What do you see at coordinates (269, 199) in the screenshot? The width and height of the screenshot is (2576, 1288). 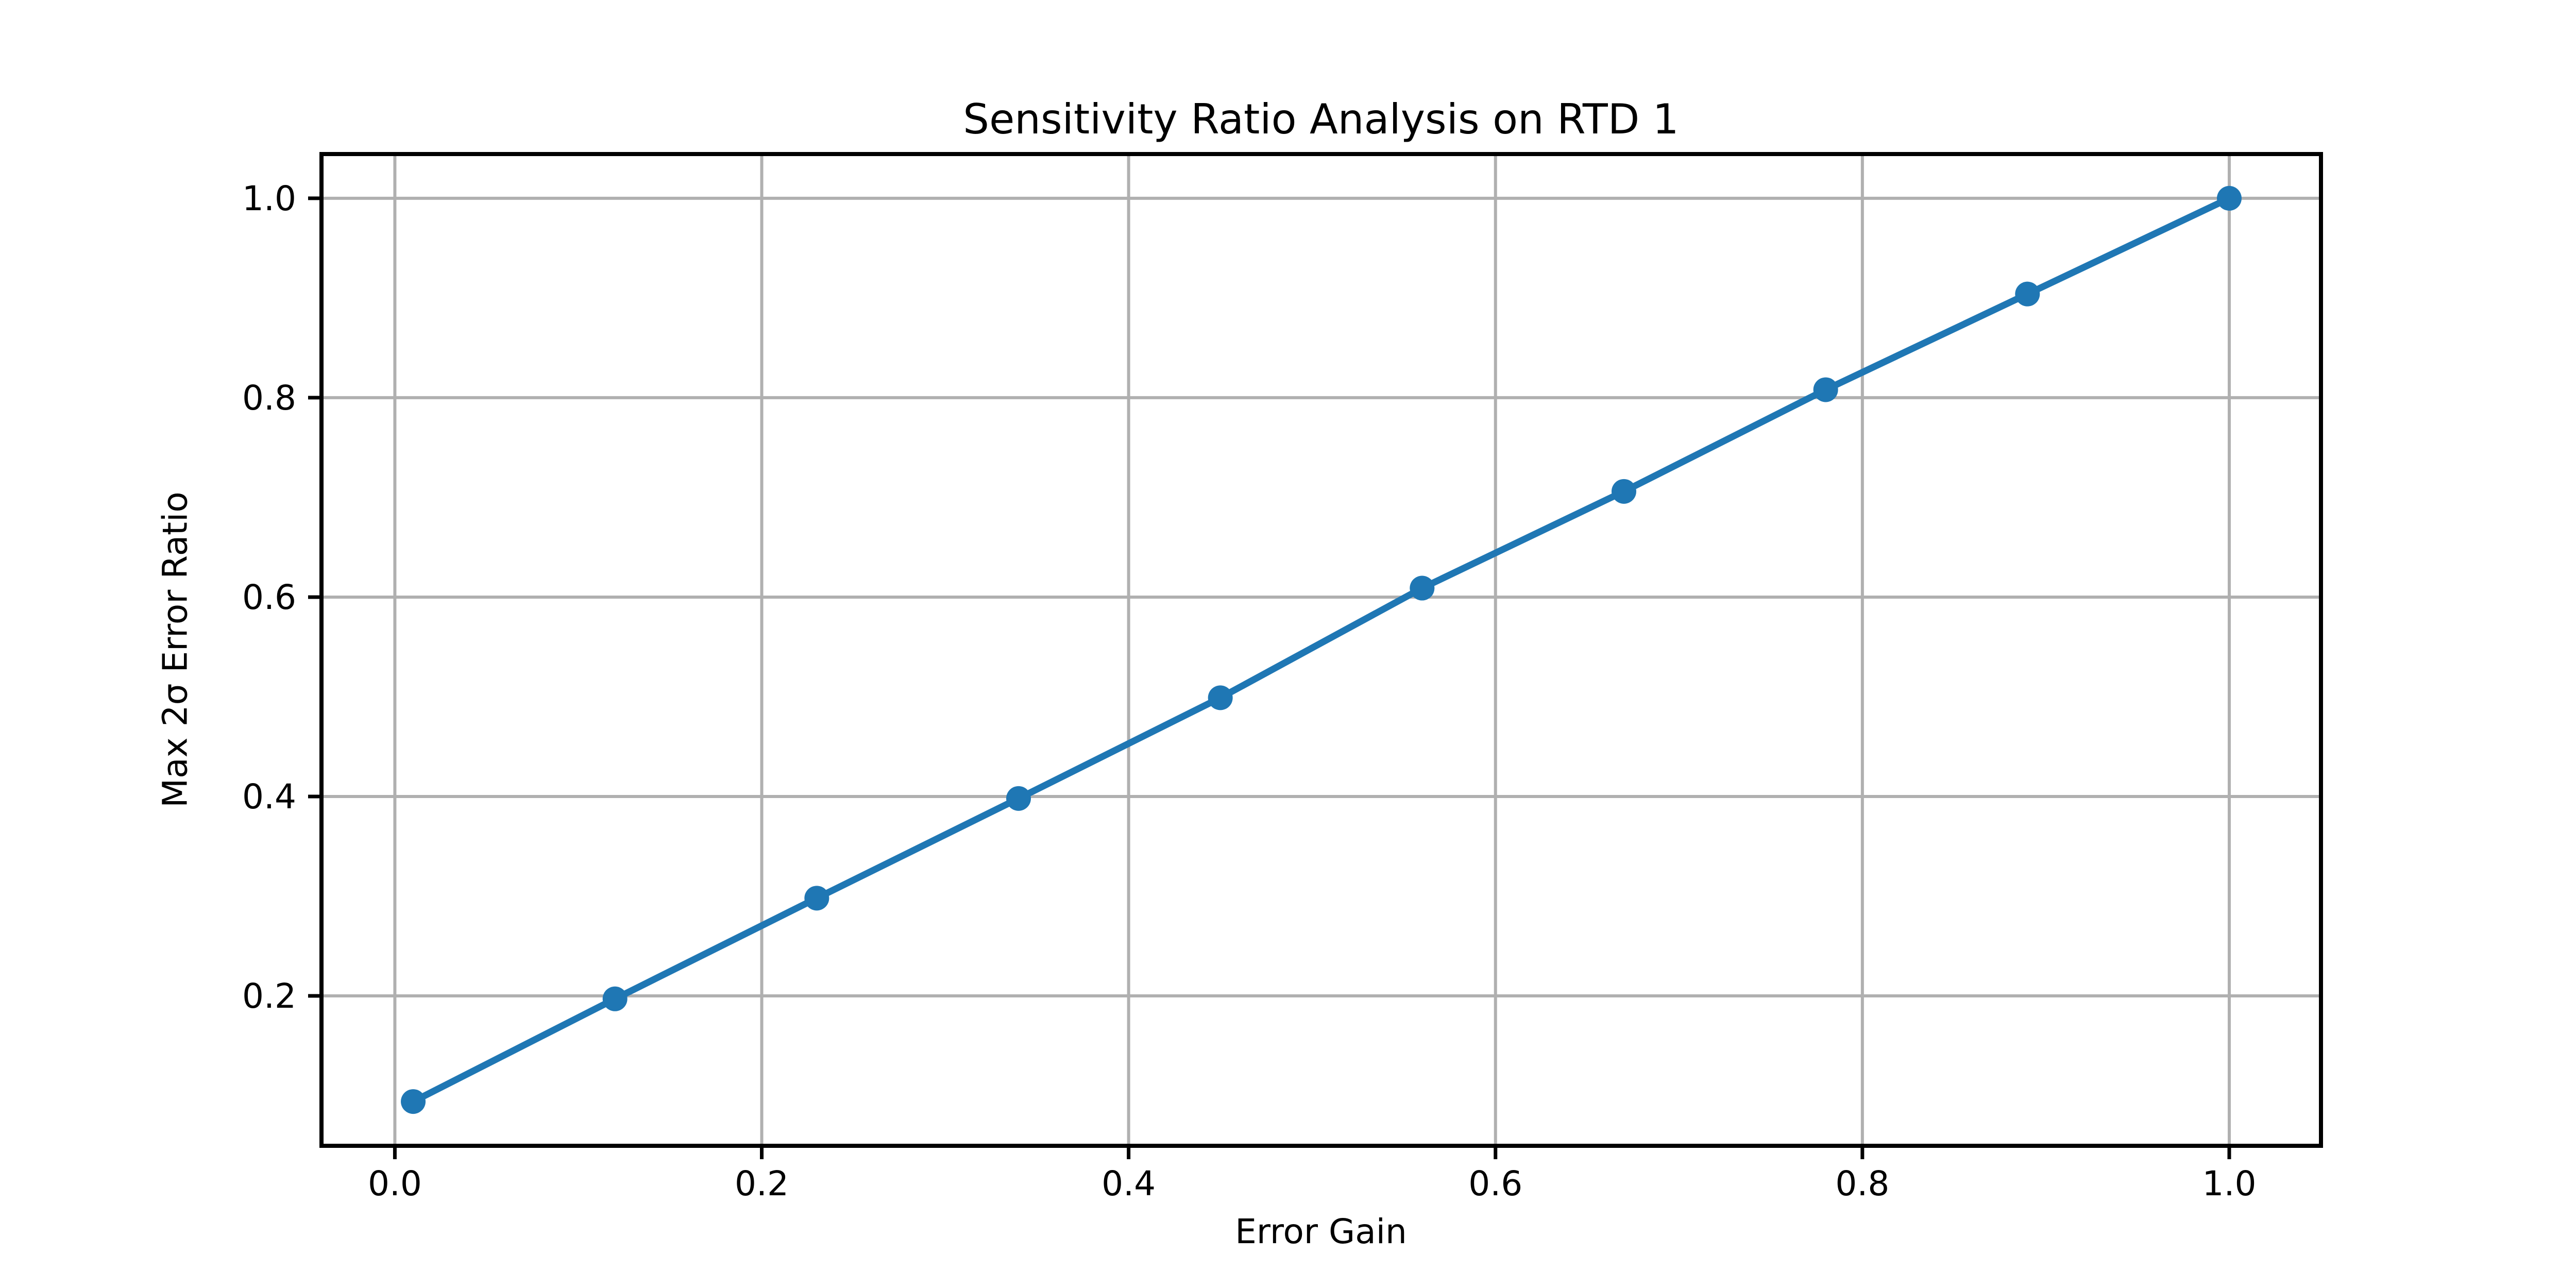 I see `y-tick-label: 1.0` at bounding box center [269, 199].